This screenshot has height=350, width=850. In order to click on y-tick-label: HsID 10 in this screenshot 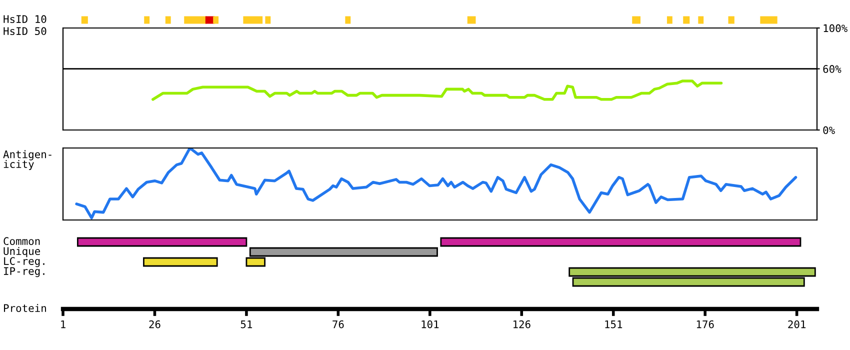, I will do `click(25, 19)`.